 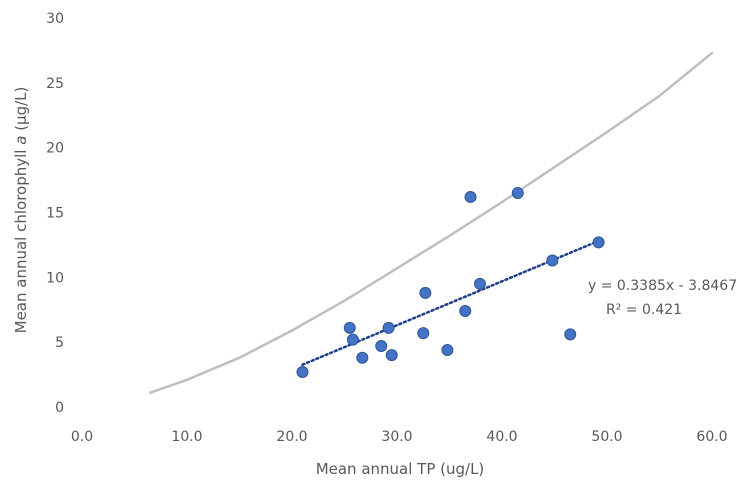 What do you see at coordinates (396, 437) in the screenshot?
I see `x-tick-label: 30.0` at bounding box center [396, 437].